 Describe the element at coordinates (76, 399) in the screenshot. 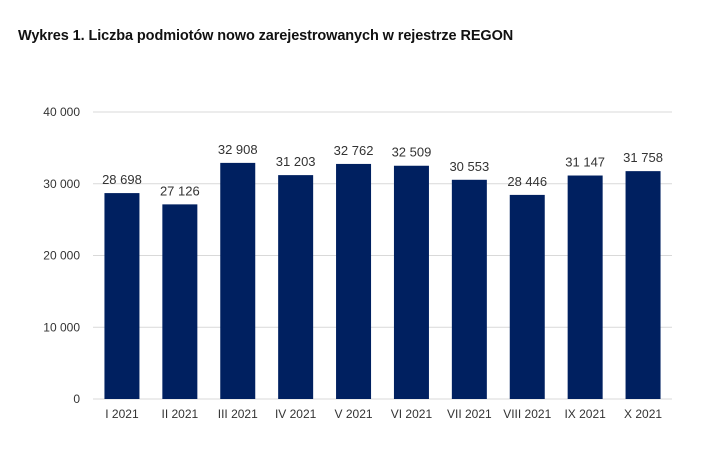

I see `y-tick-label: 0` at that location.